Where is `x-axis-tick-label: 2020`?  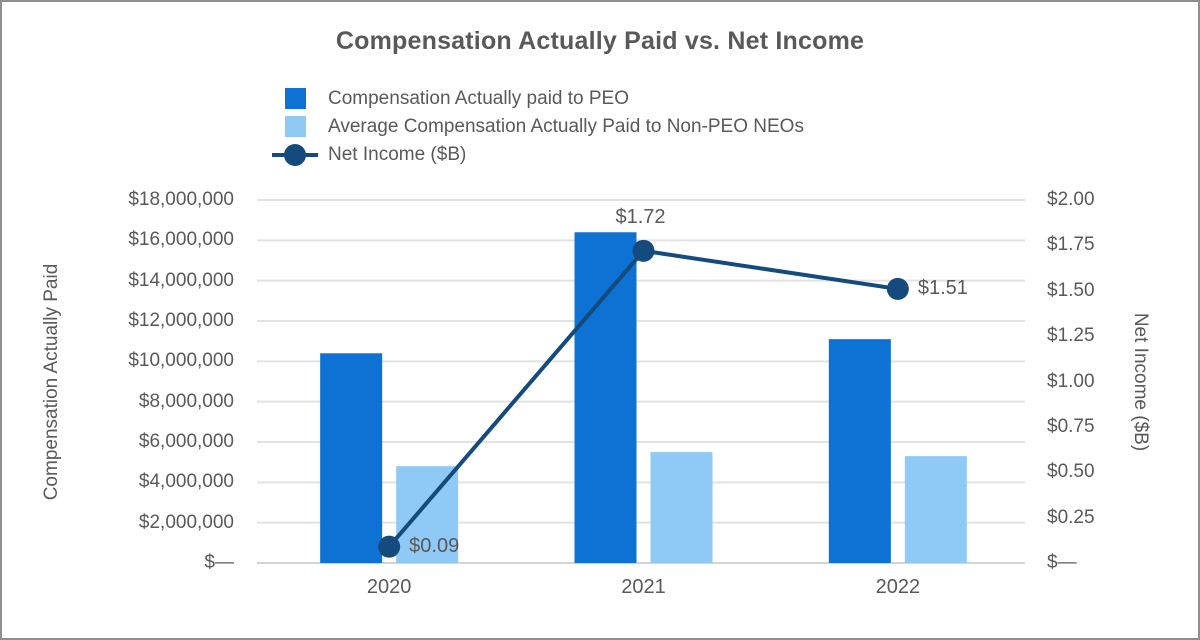 x-axis-tick-label: 2020 is located at coordinates (389, 587).